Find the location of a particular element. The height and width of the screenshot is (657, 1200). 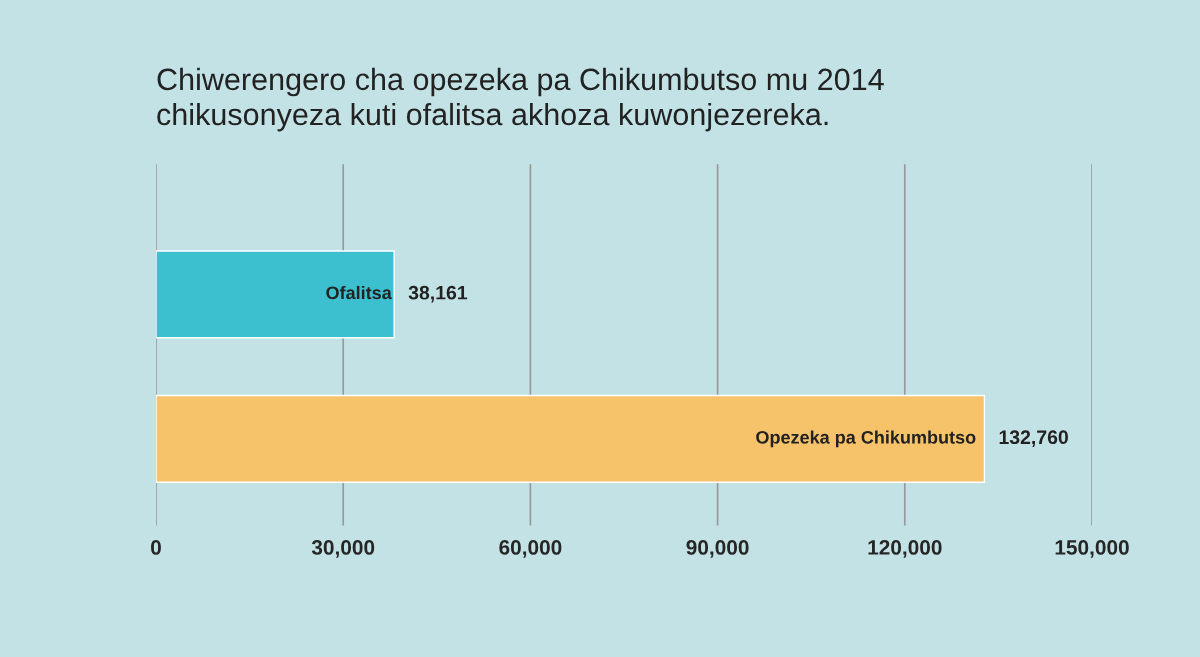

x-tick-label: 30,000 is located at coordinates (343, 549).